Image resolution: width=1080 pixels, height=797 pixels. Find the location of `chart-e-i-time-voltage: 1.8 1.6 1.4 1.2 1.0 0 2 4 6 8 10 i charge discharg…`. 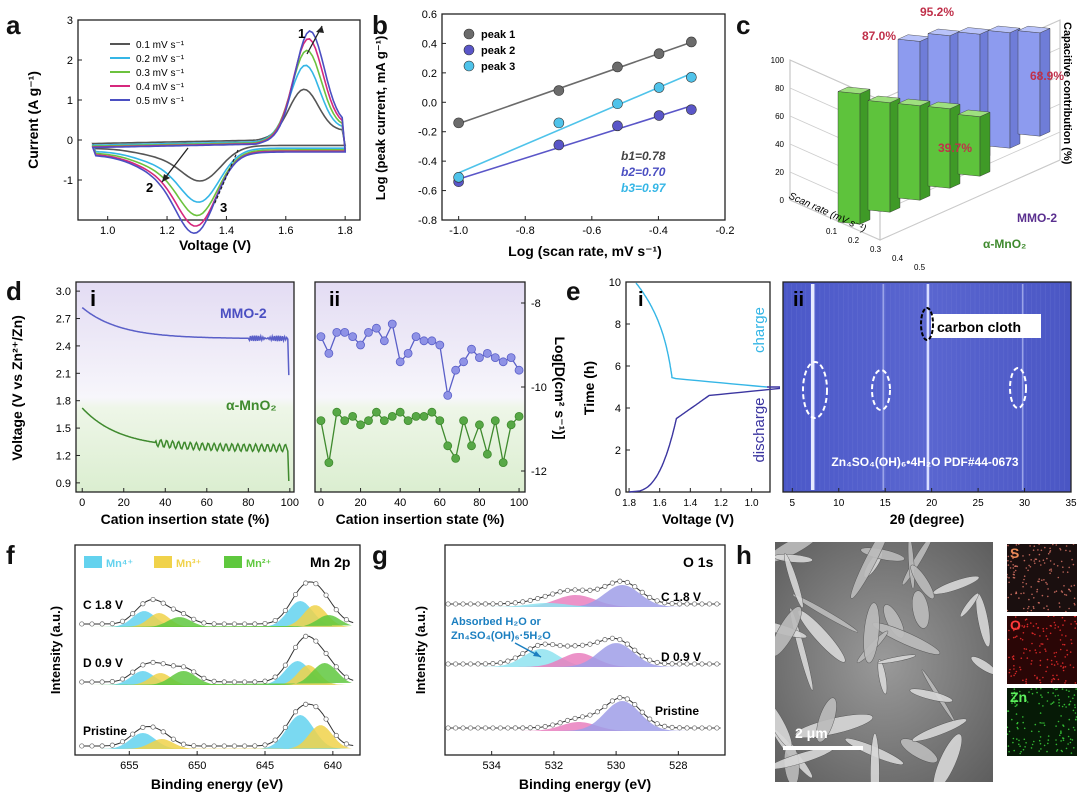

chart-e-i-time-voltage: 1.8 1.6 1.4 1.2 1.0 0 2 4 6 8 10 i charge discharg… is located at coordinates (680, 402).